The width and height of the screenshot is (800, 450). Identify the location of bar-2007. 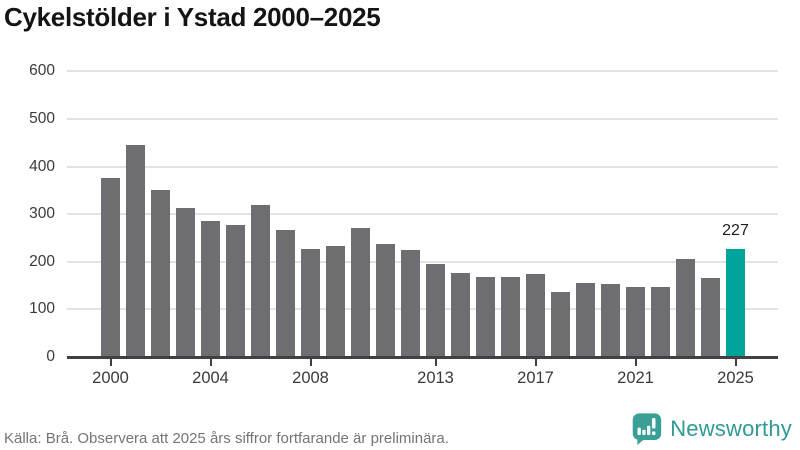
(285, 293).